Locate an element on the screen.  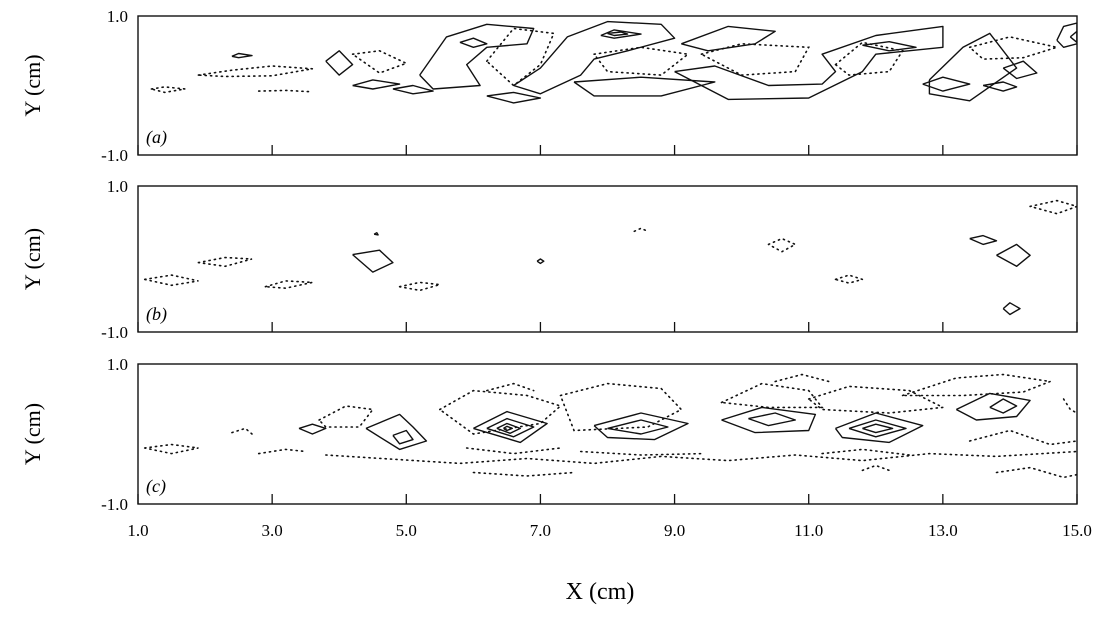
x-axis-label: X (cm) is located at coordinates (600, 592).